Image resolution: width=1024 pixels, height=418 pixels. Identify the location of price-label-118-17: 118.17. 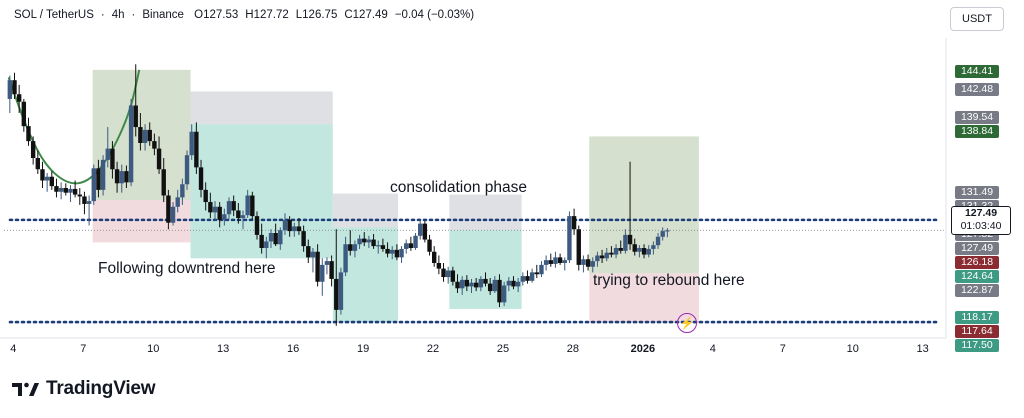
(977, 318).